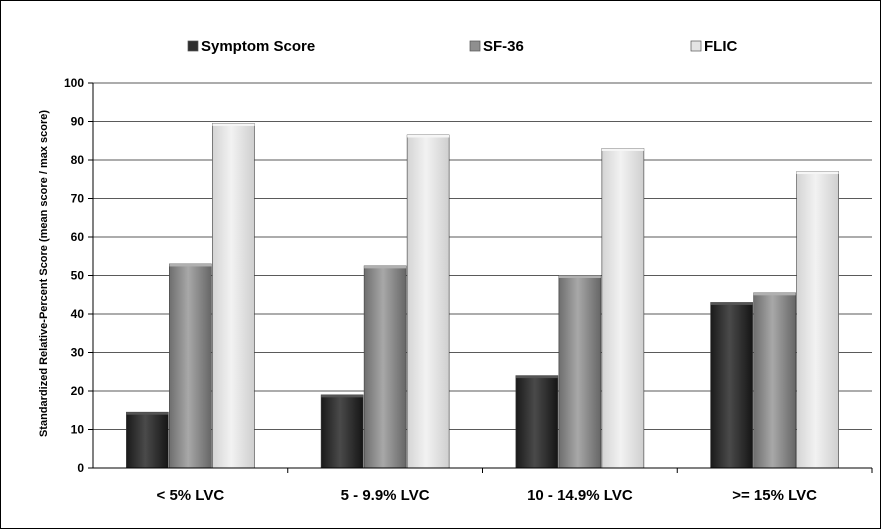 The width and height of the screenshot is (881, 529). I want to click on y-tick-label: 70, so click(78, 199).